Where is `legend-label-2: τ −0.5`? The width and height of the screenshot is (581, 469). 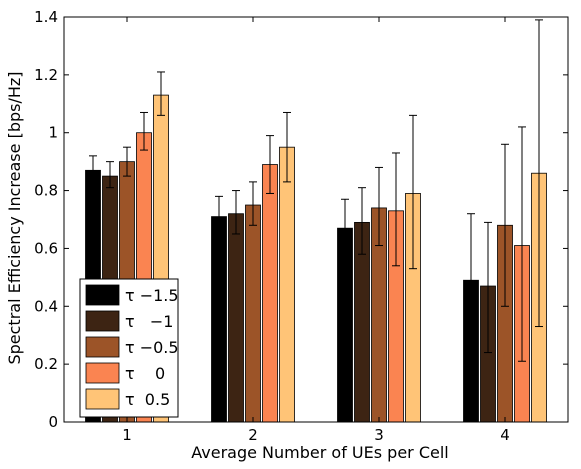 legend-label-2: τ −0.5 is located at coordinates (152, 347).